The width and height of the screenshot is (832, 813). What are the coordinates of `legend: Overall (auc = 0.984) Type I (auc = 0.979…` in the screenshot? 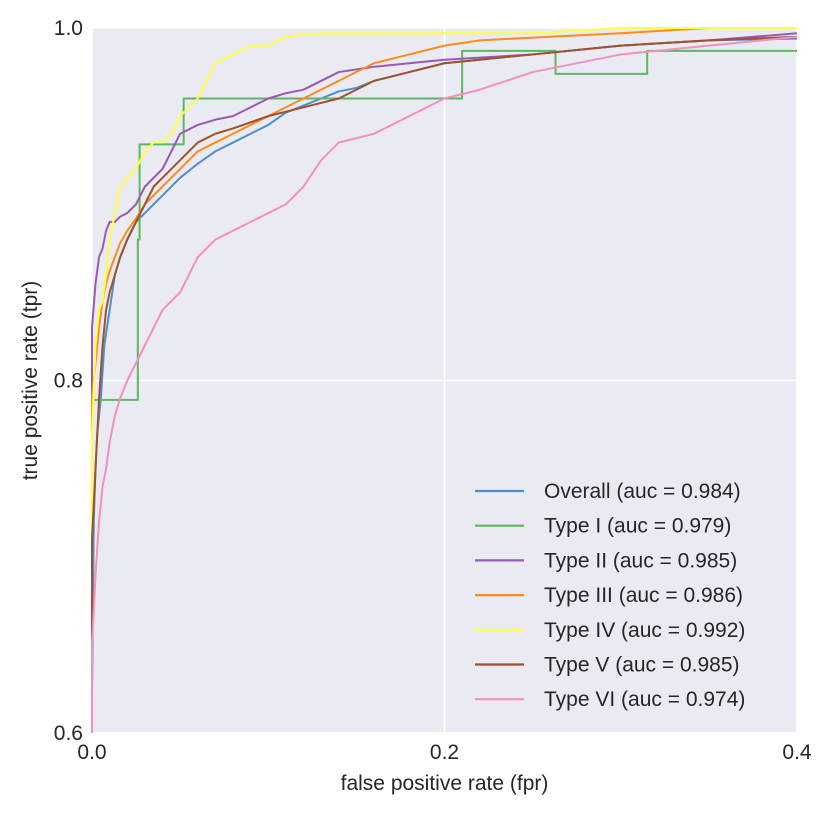 It's located at (610, 595).